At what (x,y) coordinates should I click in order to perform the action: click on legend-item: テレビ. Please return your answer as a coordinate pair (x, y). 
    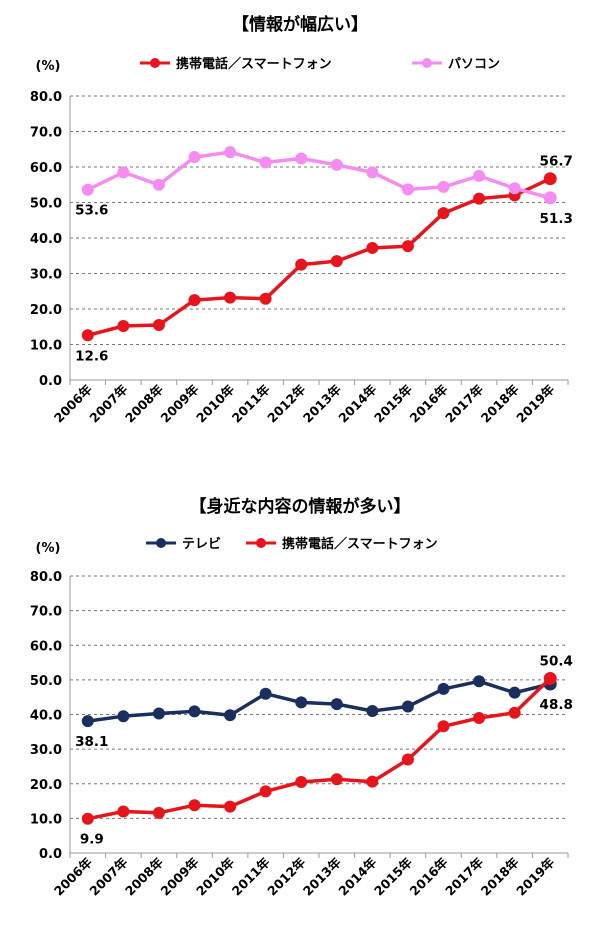
    Looking at the image, I should click on (183, 544).